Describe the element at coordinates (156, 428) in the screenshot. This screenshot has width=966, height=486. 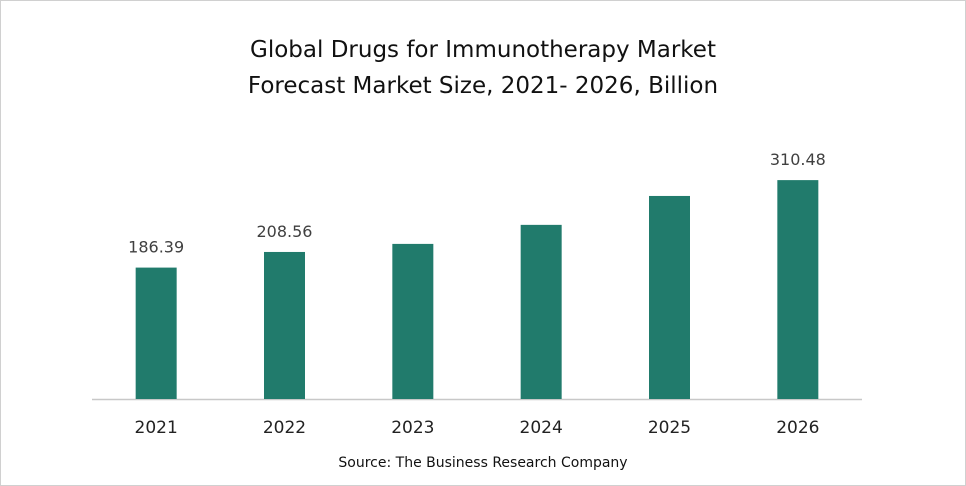
I see `x-tick-label-2021: 2021` at that location.